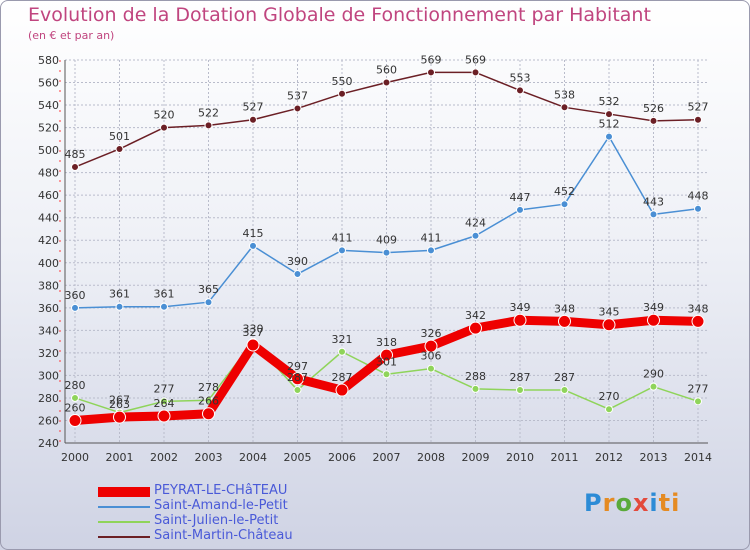 Image resolution: width=750 pixels, height=550 pixels. Describe the element at coordinates (632, 503) in the screenshot. I see `proxiti-logo: Proxiti` at that location.